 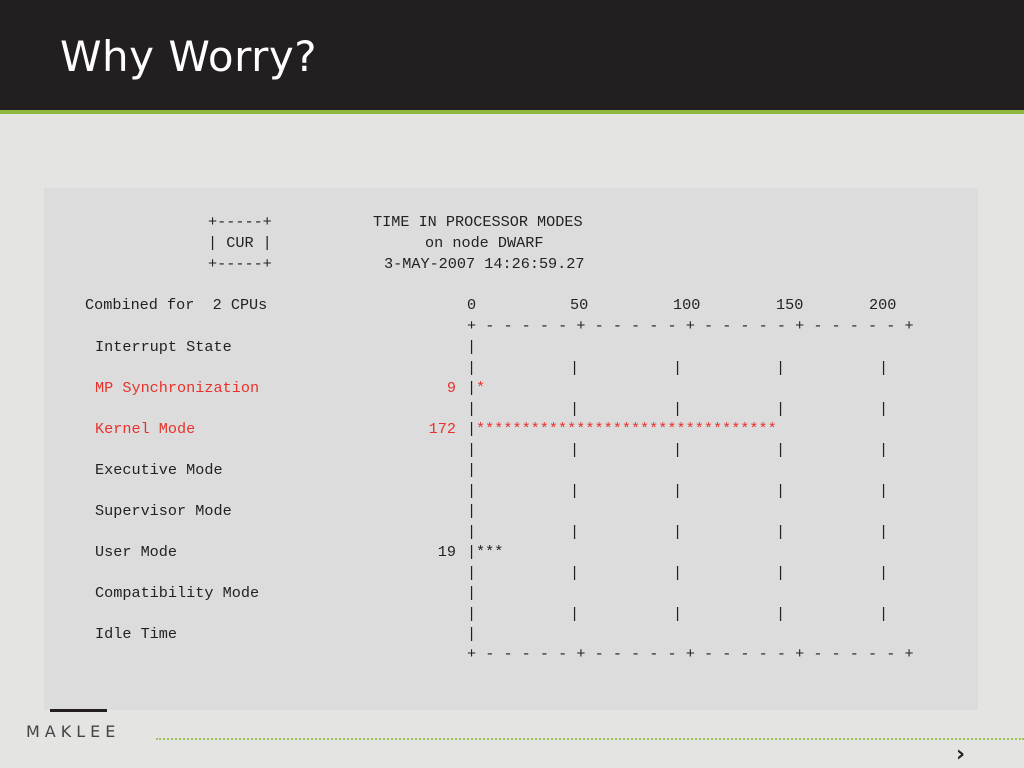 What do you see at coordinates (136, 552) in the screenshot?
I see `mode-label: User Mode` at bounding box center [136, 552].